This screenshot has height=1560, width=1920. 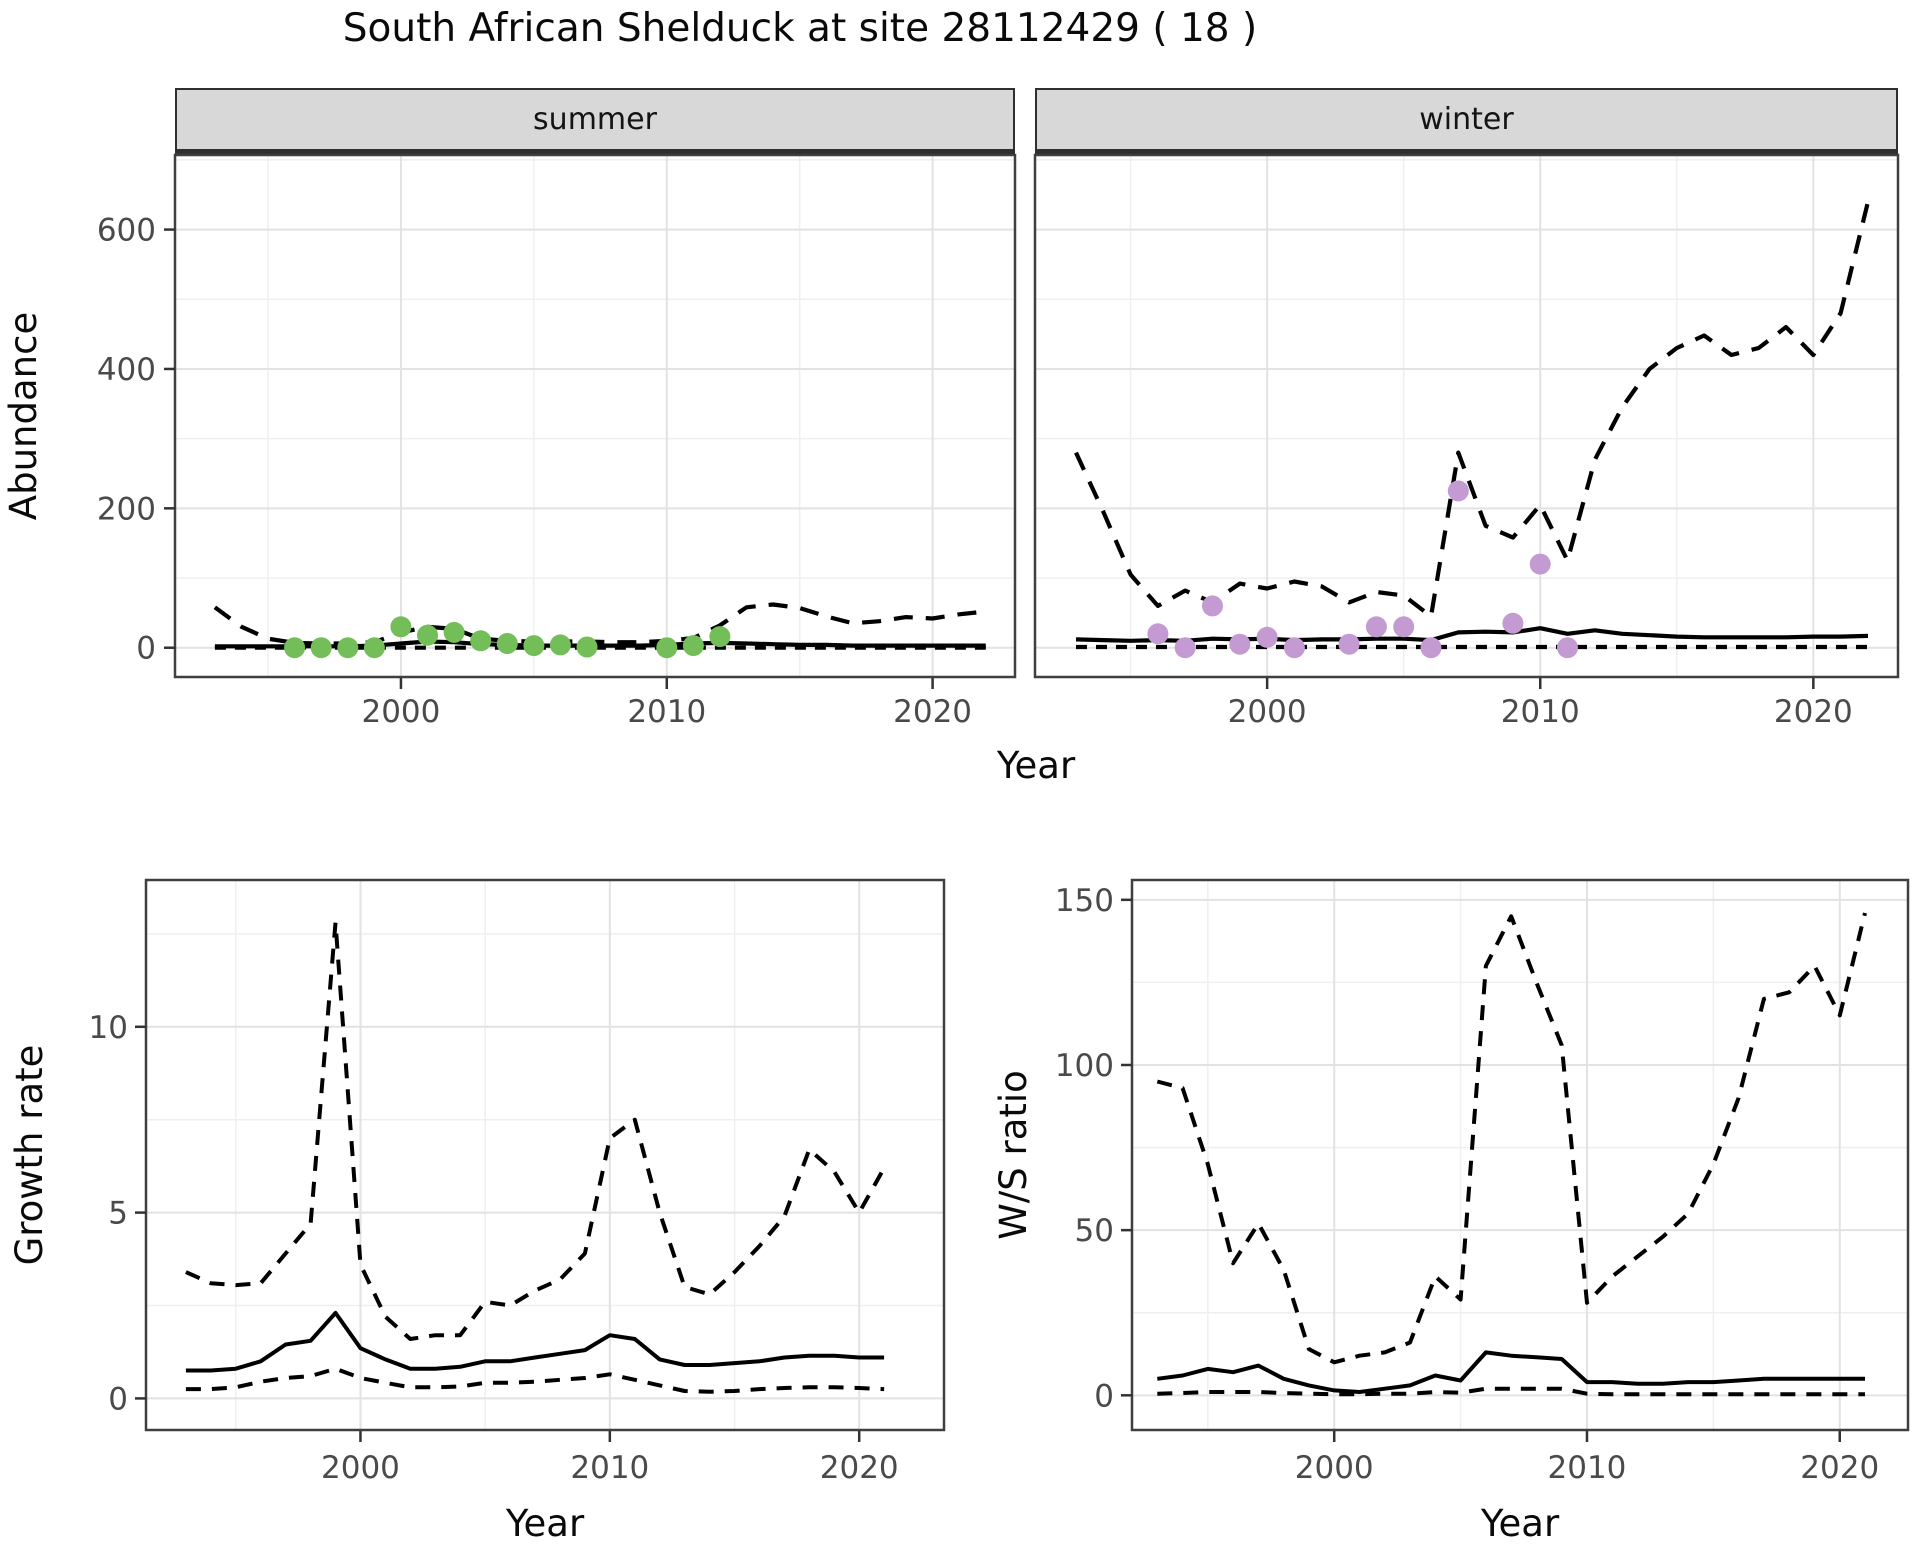 I want to click on facet-strip-summer-label: summer, so click(x=595, y=119).